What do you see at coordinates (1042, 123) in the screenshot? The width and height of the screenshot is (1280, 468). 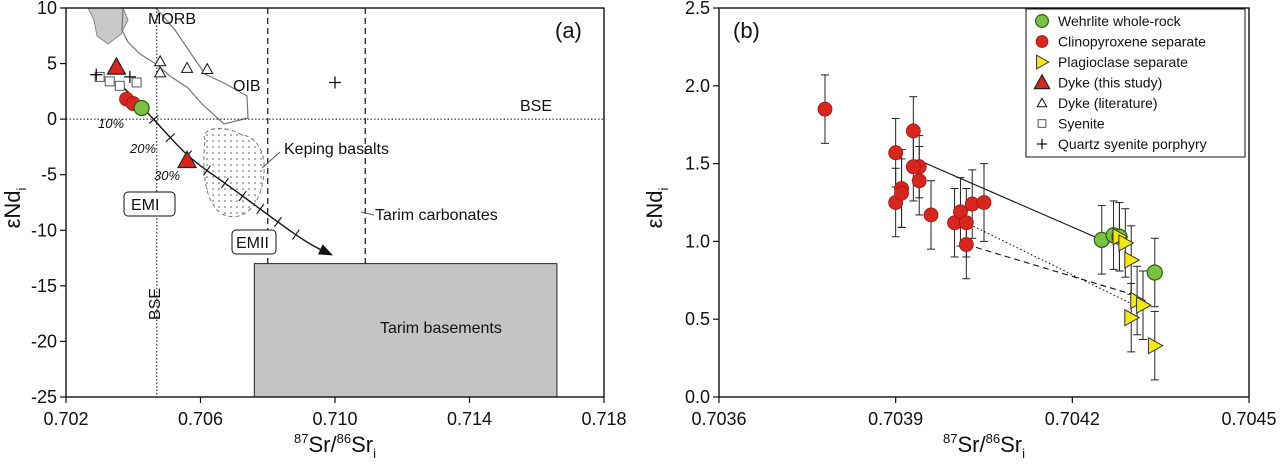 I see `legend-marker-square-open` at bounding box center [1042, 123].